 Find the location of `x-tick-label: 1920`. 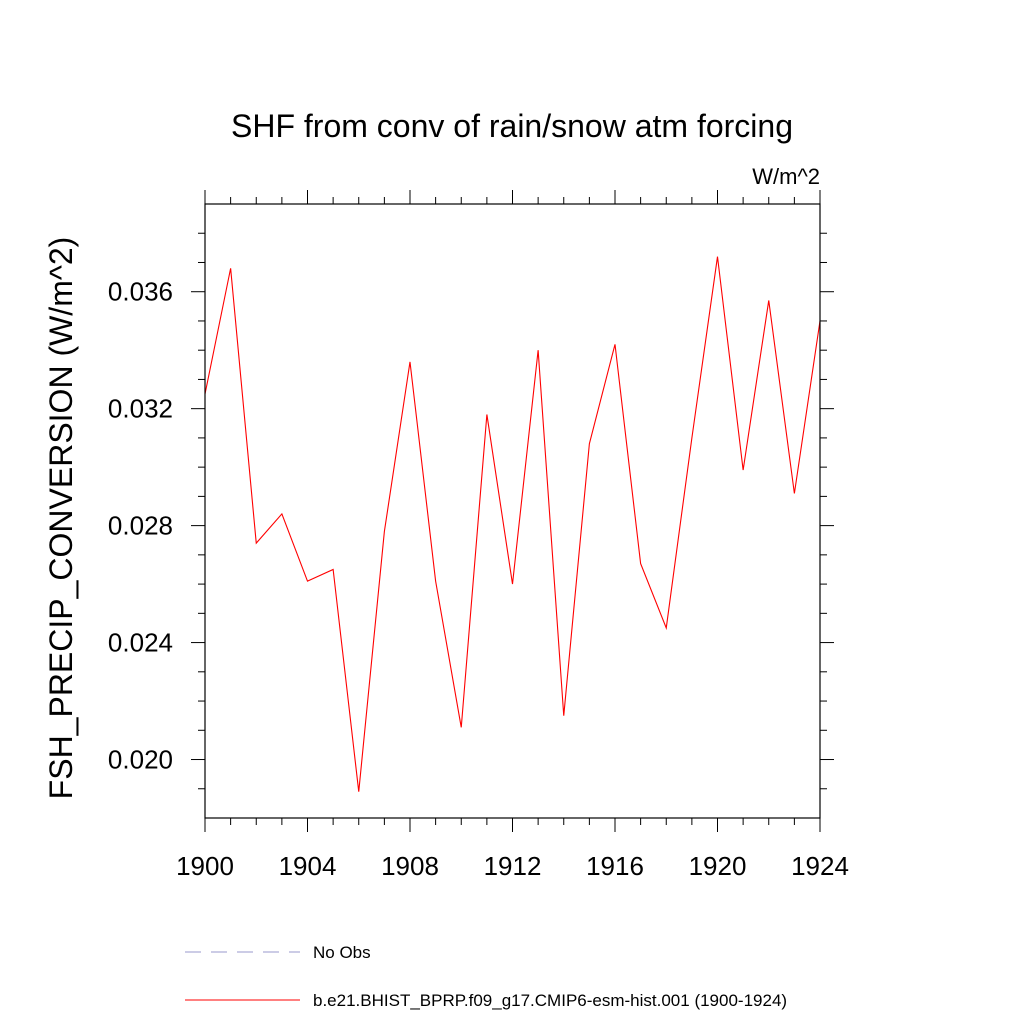

x-tick-label: 1920 is located at coordinates (718, 866).